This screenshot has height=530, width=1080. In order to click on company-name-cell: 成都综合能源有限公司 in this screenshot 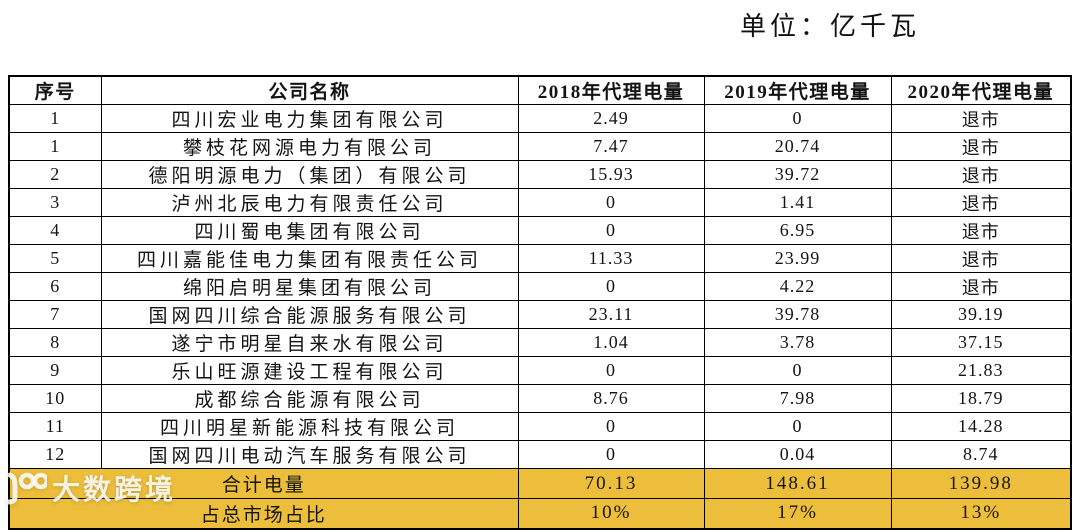, I will do `click(309, 398)`.